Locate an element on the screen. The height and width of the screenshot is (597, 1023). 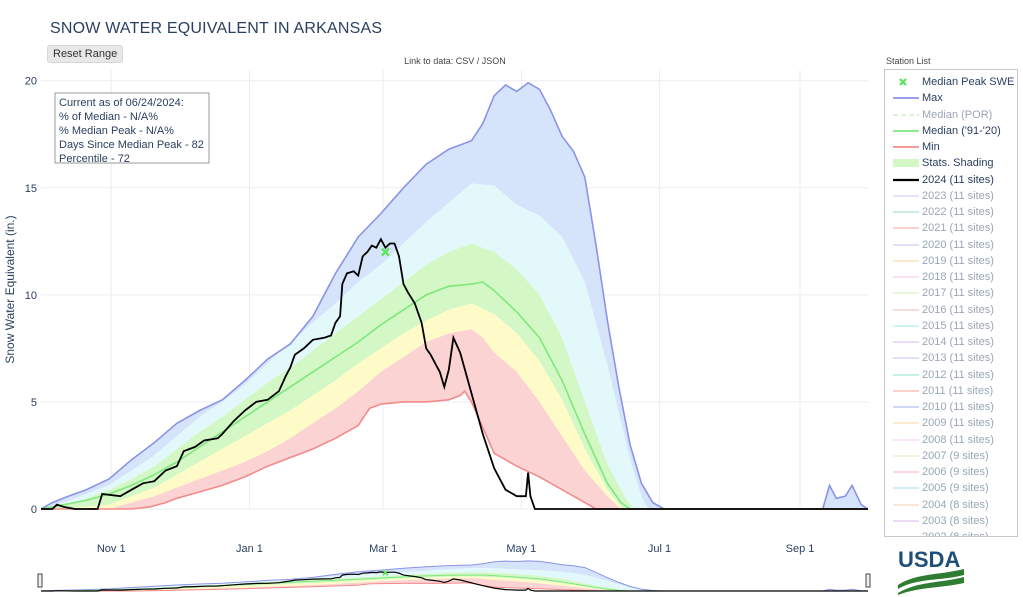
y-tick-label: 5 is located at coordinates (34, 403).